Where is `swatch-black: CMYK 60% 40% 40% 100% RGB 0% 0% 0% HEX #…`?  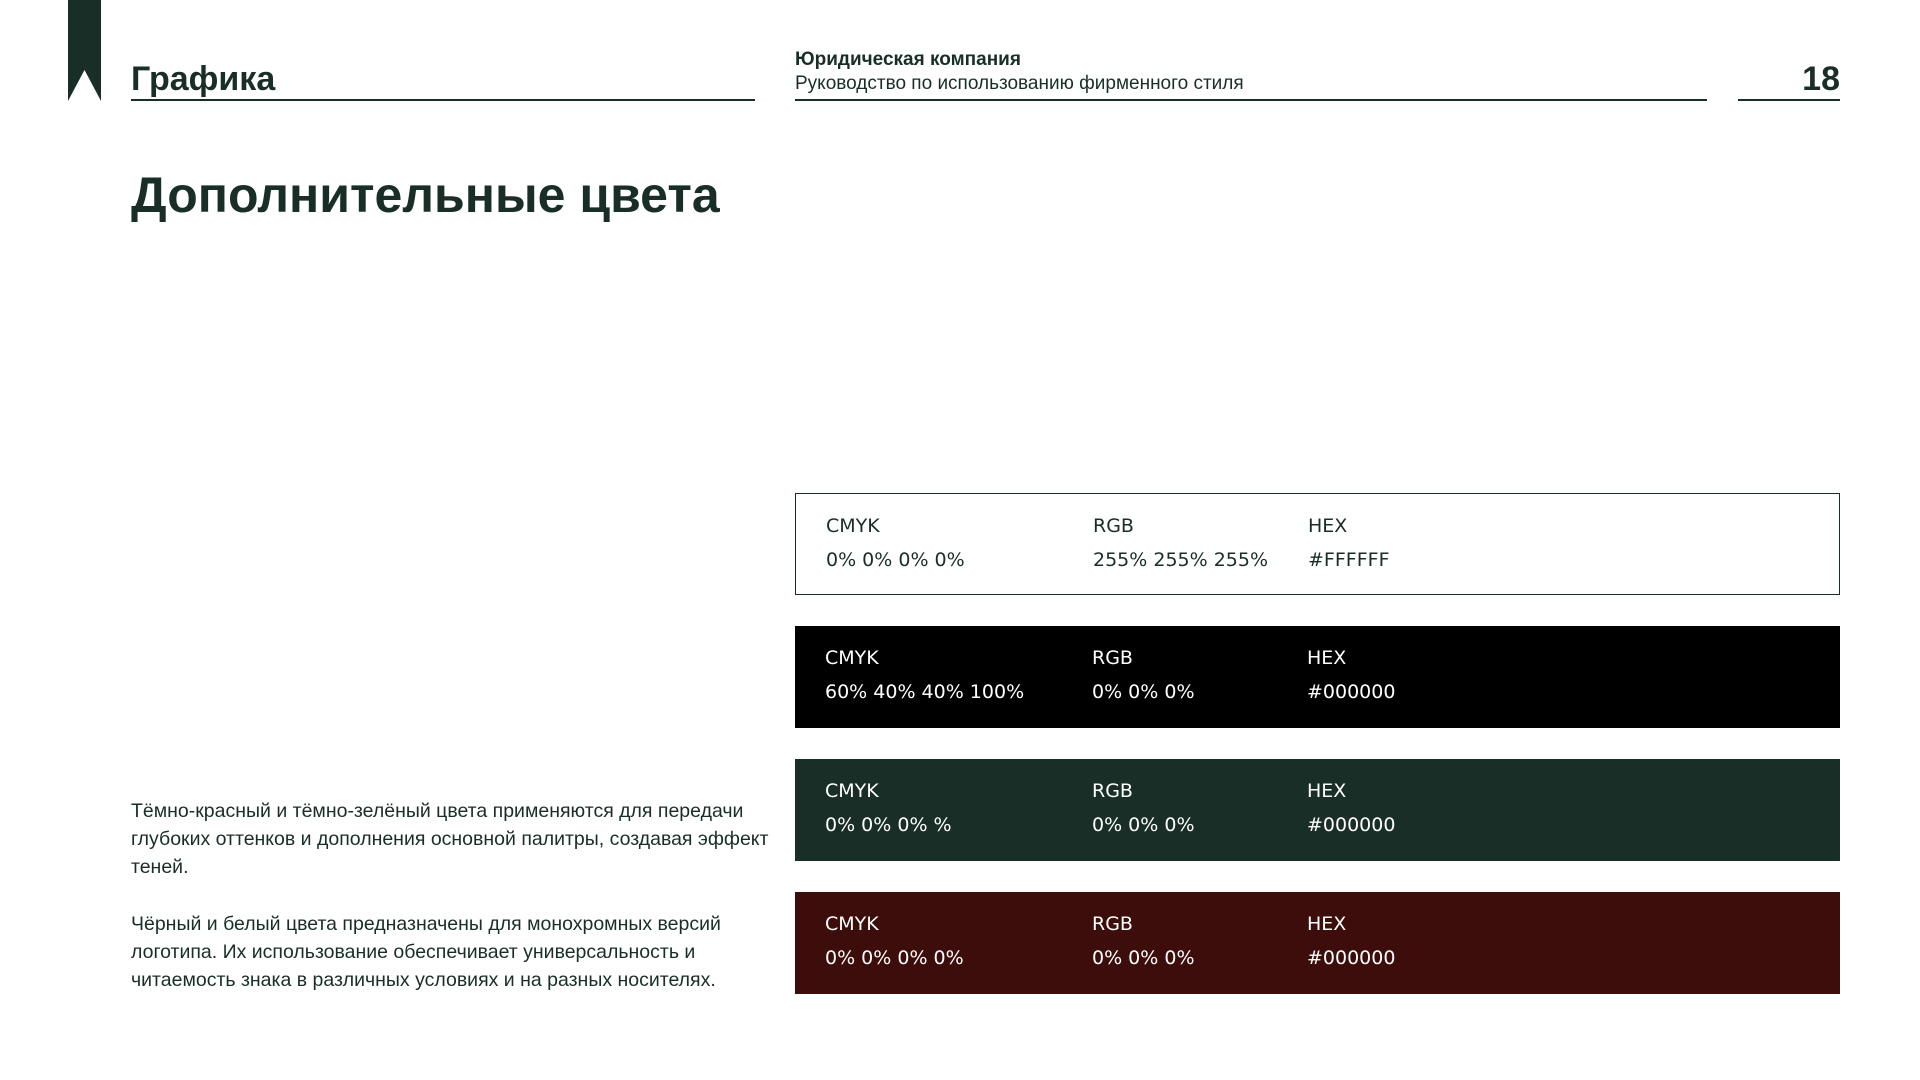
swatch-black: CMYK 60% 40% 40% 100% RGB 0% 0% 0% HEX #… is located at coordinates (1317, 677).